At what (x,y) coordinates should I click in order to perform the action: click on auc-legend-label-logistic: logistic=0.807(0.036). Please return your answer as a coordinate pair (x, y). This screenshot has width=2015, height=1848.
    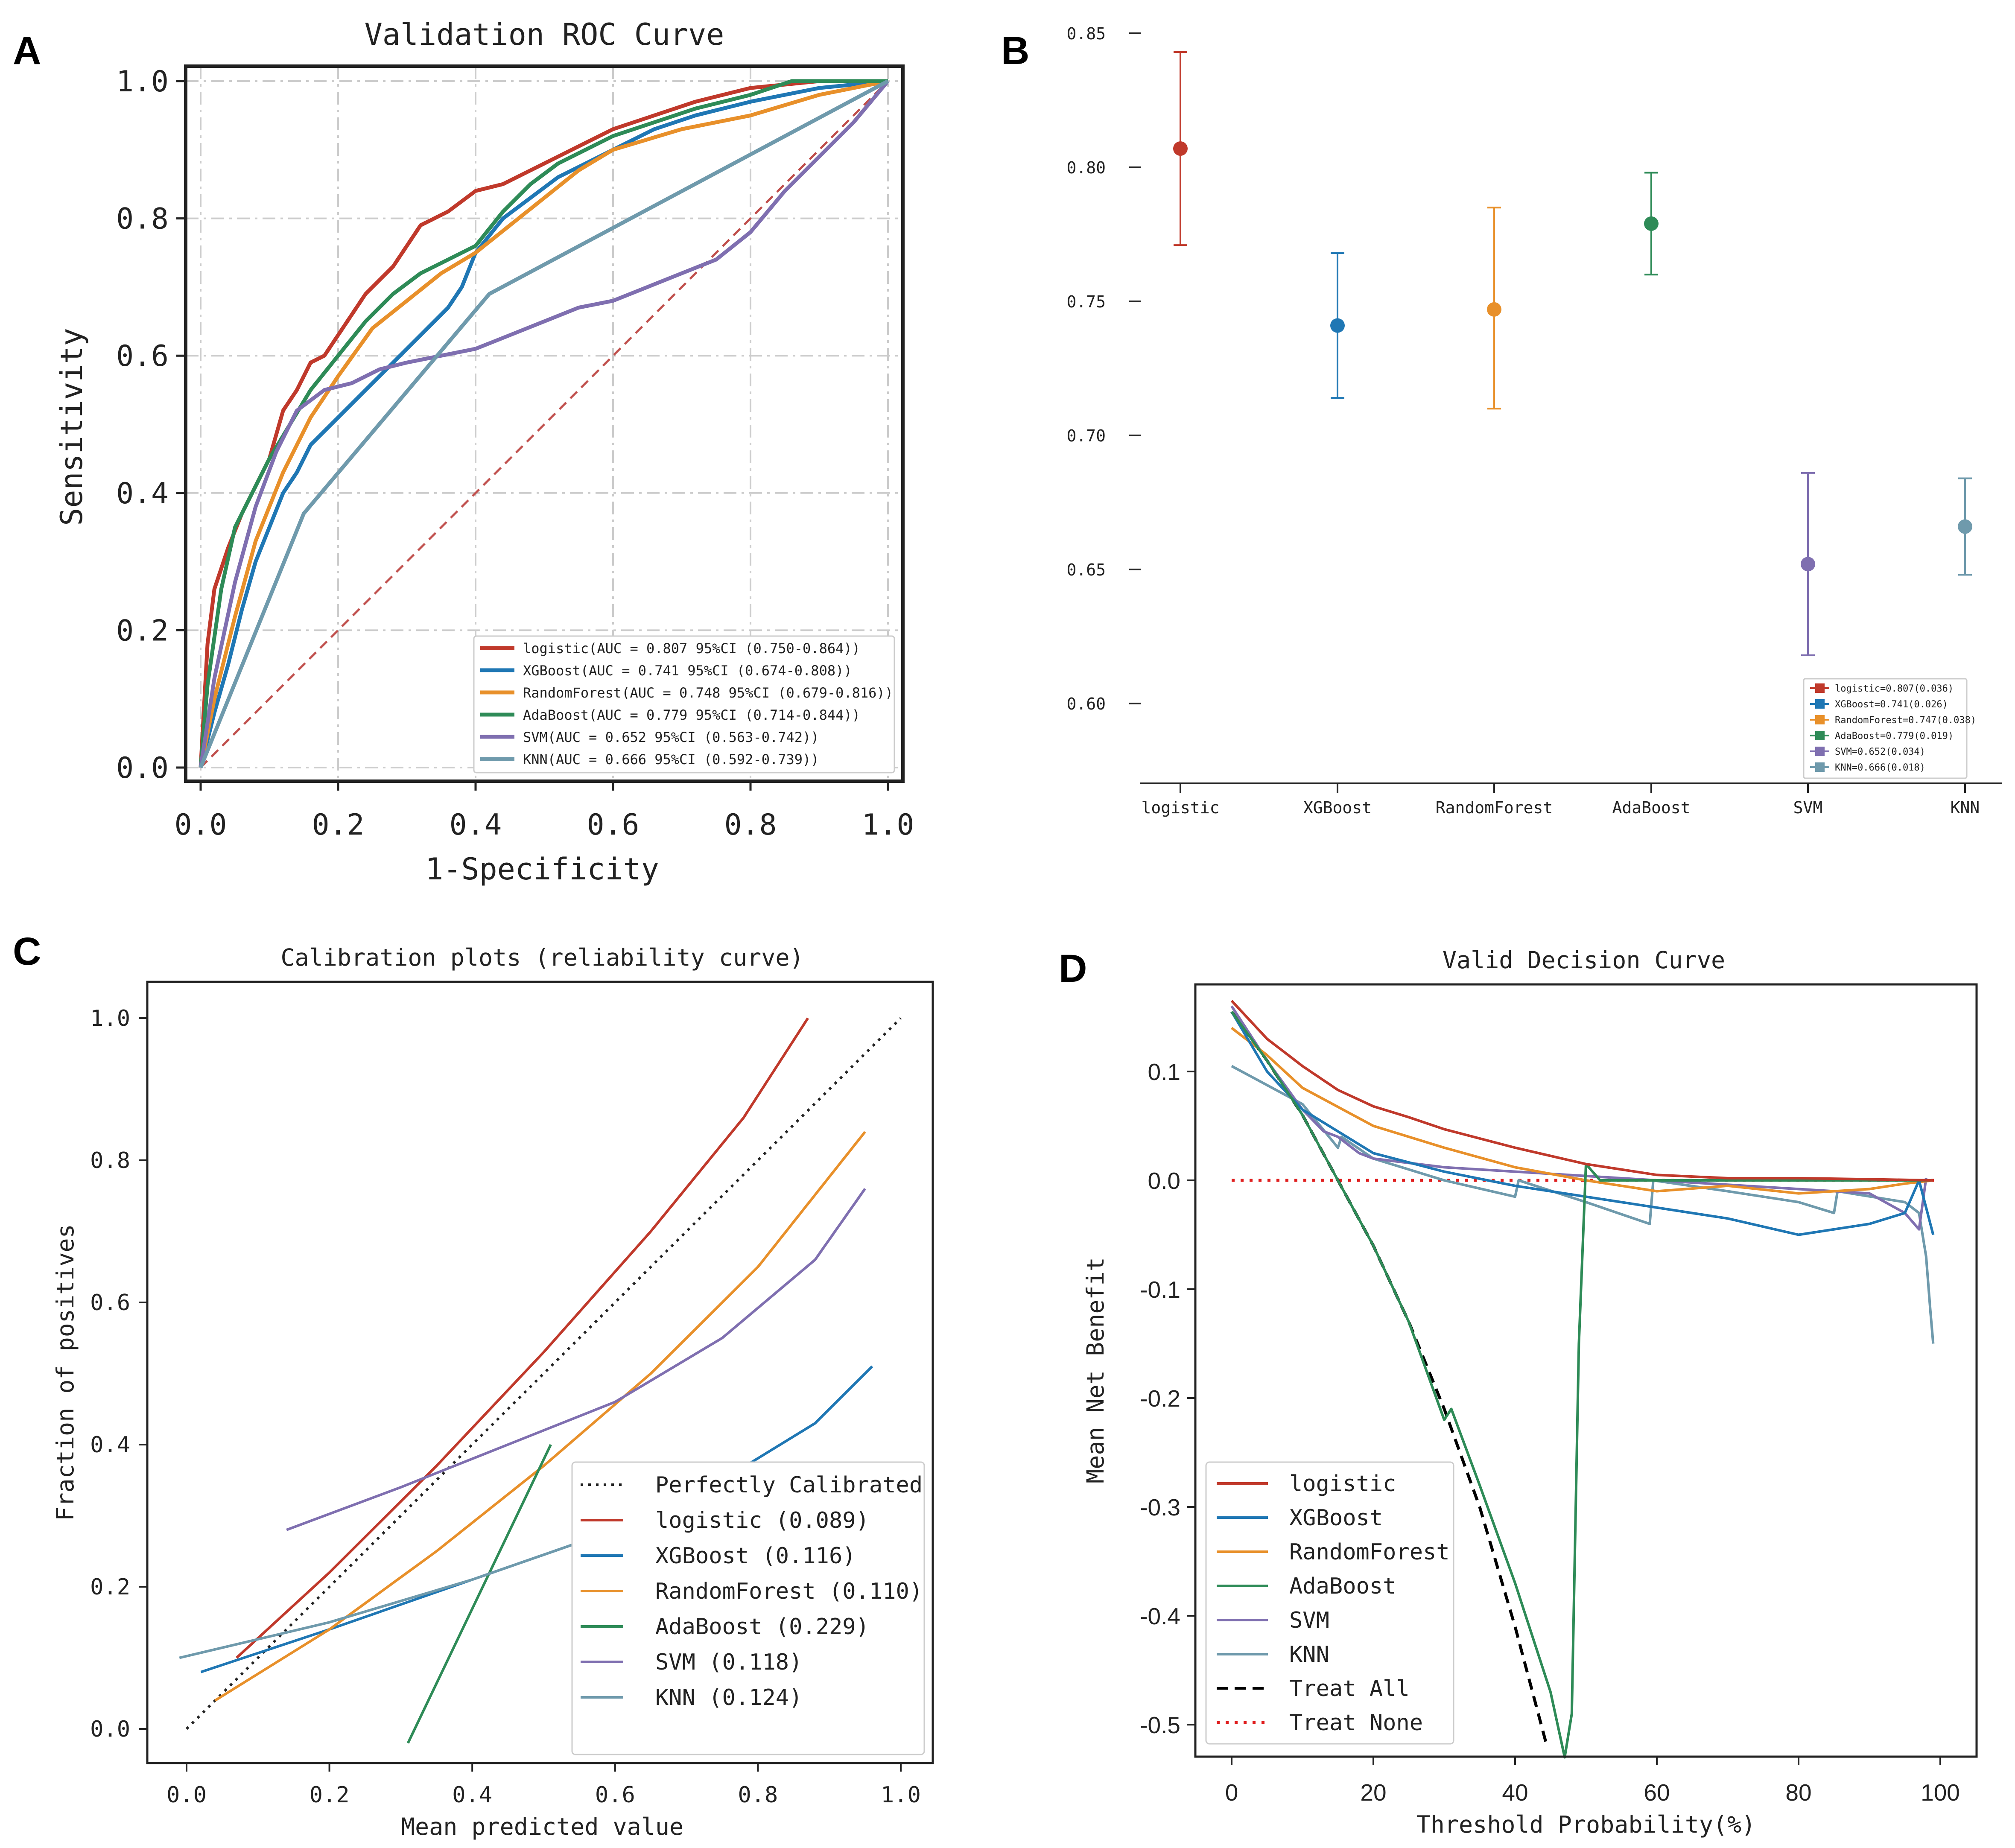
    Looking at the image, I should click on (1894, 688).